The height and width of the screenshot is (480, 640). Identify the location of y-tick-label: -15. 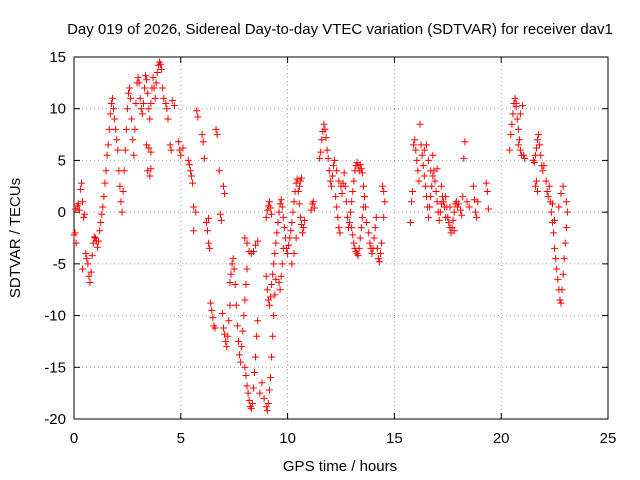
(55, 367).